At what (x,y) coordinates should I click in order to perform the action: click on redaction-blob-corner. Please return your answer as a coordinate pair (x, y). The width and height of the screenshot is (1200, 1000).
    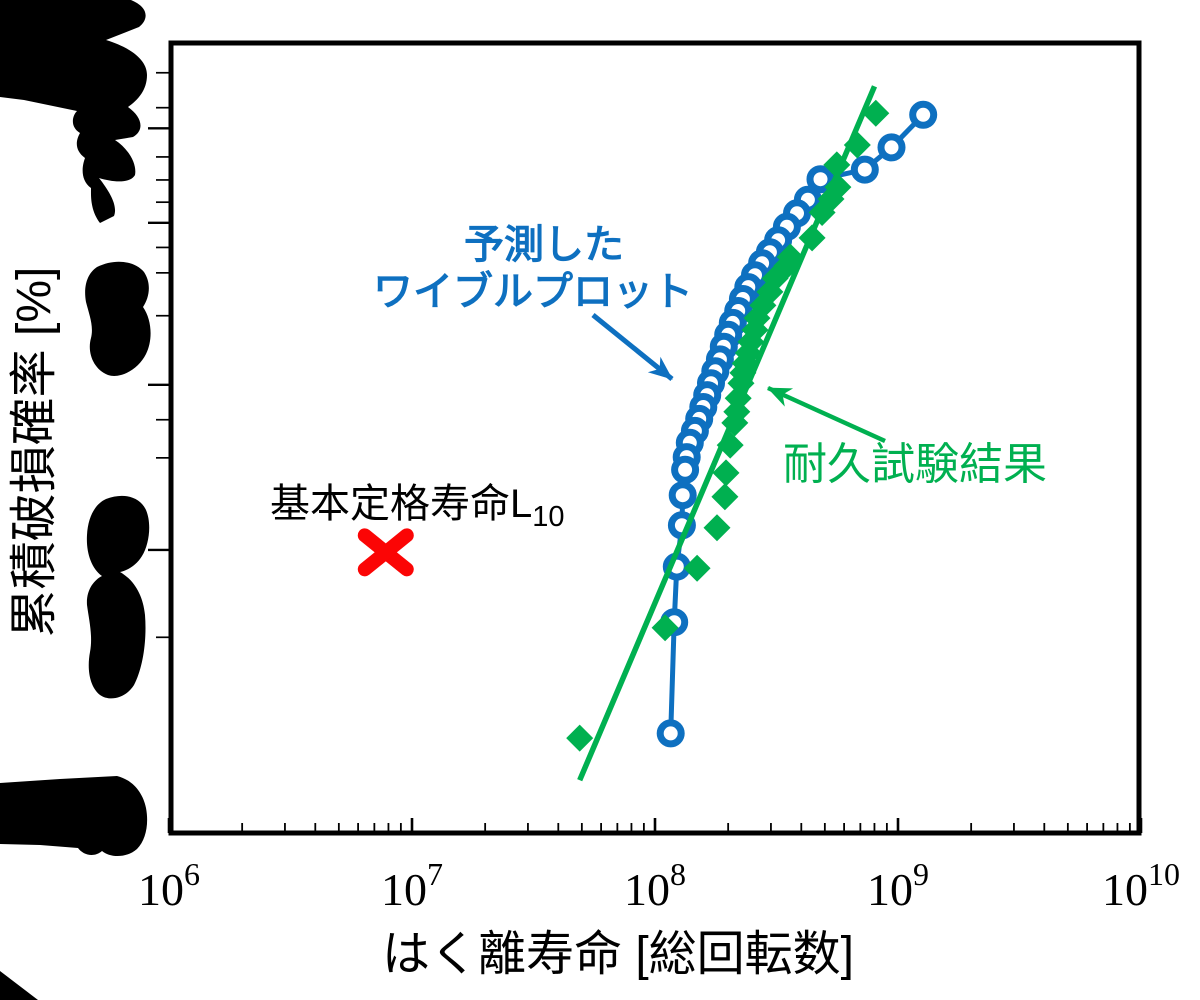
    Looking at the image, I should click on (19, 985).